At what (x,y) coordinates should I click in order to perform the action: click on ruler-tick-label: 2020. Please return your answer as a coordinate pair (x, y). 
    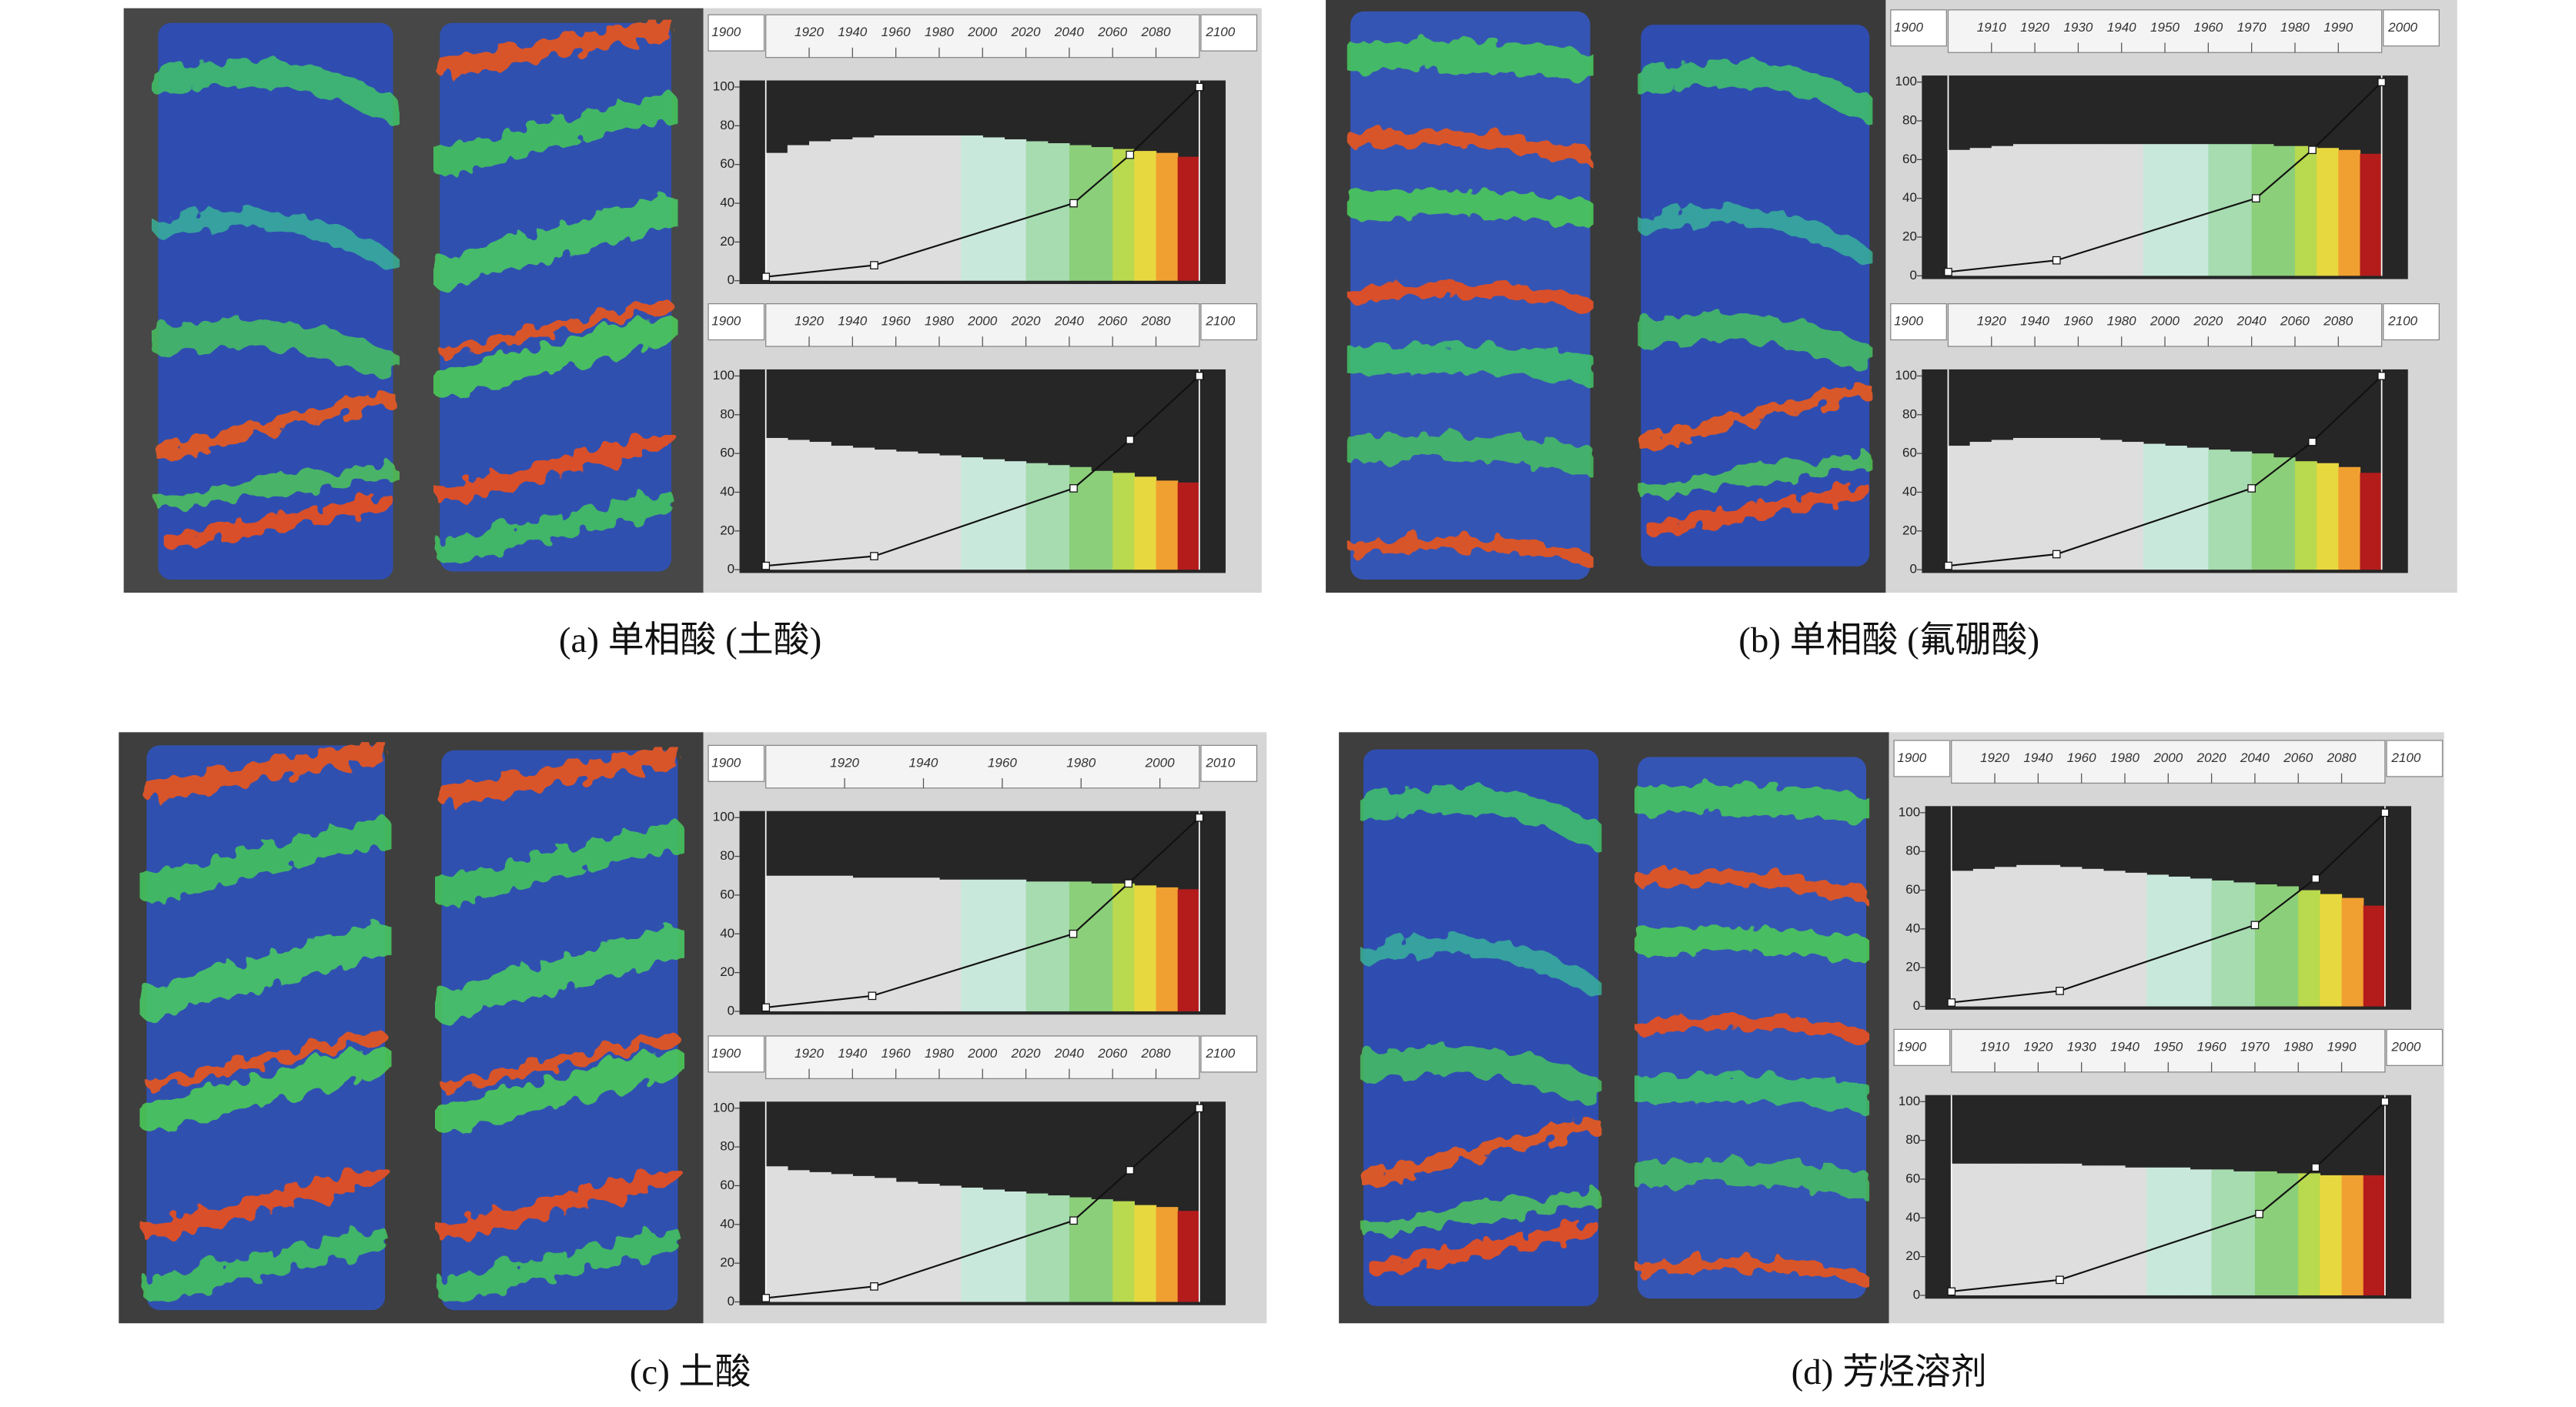
    Looking at the image, I should click on (1026, 1053).